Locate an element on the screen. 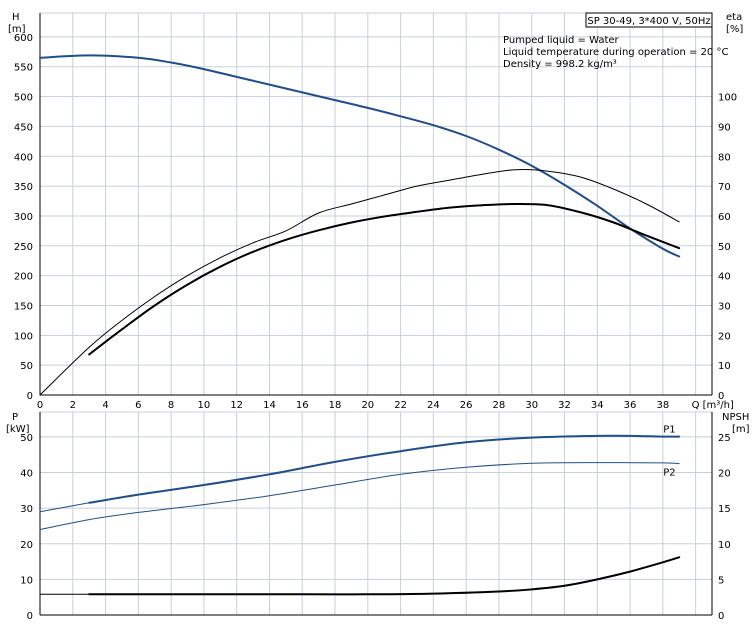 This screenshot has height=630, width=755. x-tick-label: 6 is located at coordinates (138, 405).